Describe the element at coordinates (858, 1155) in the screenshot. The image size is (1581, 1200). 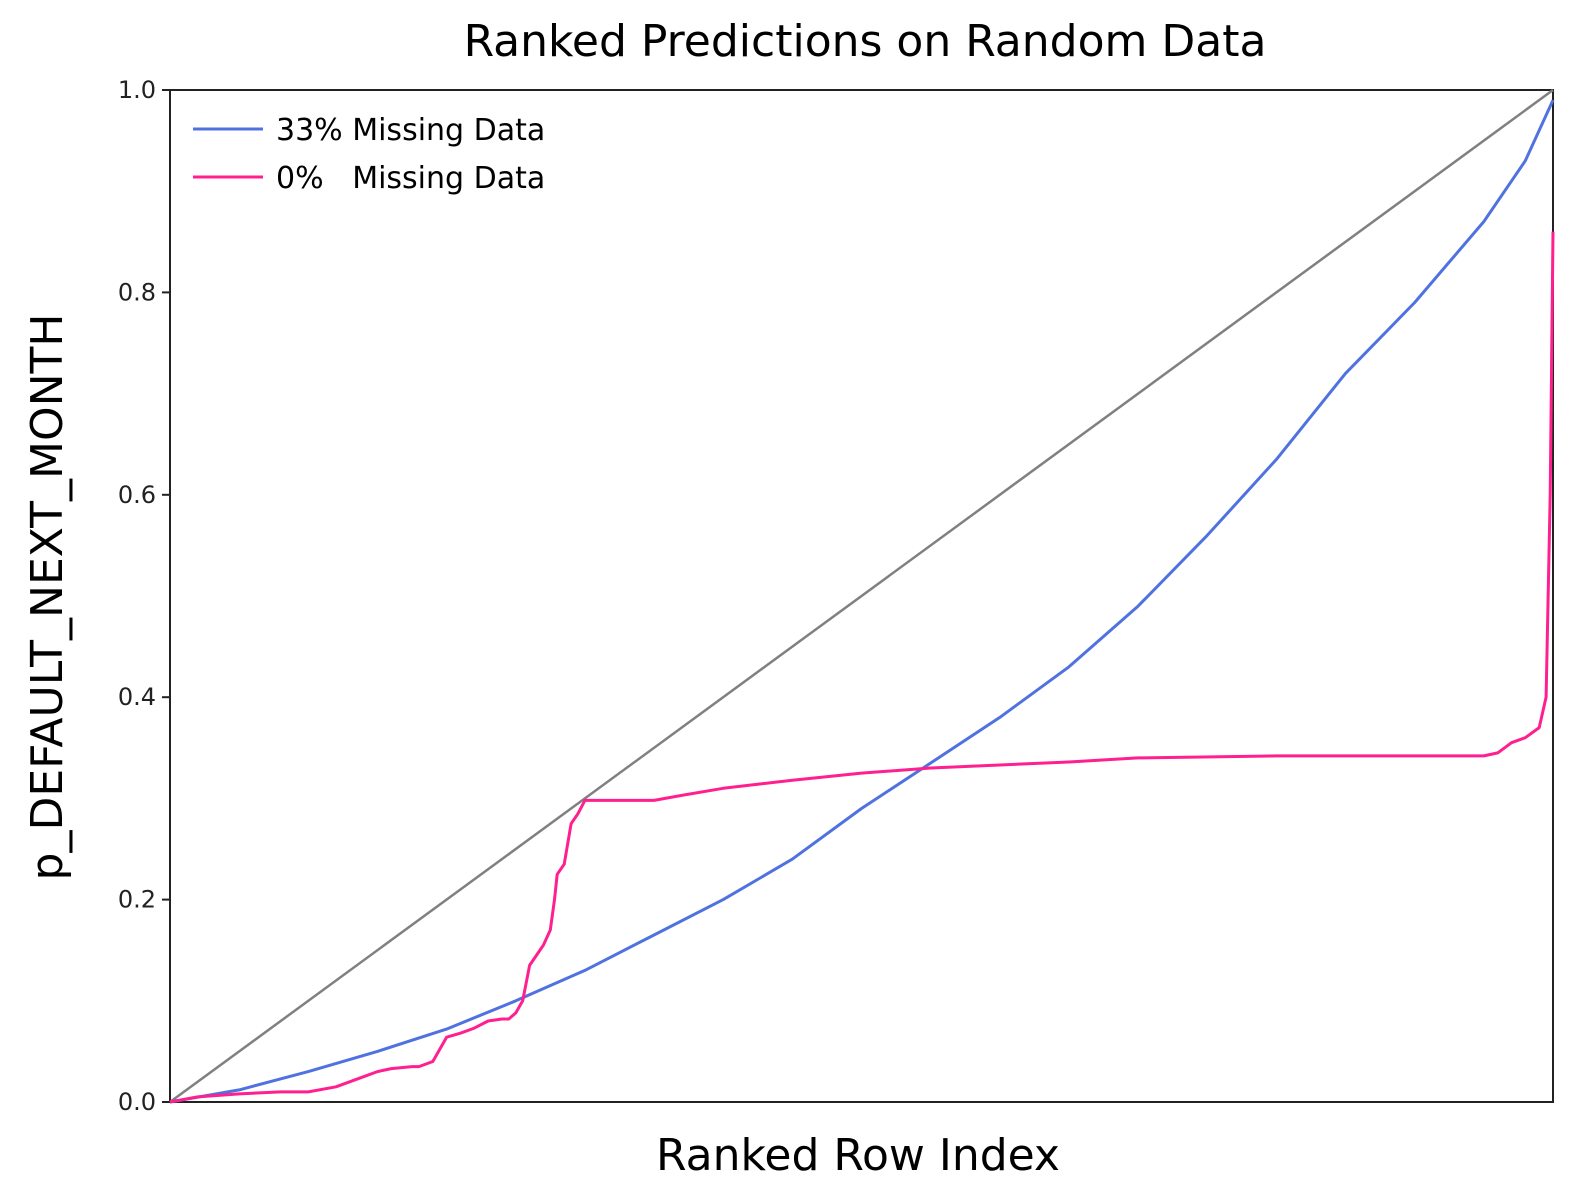
I see `x-axis-label: Ranked Row Index` at that location.